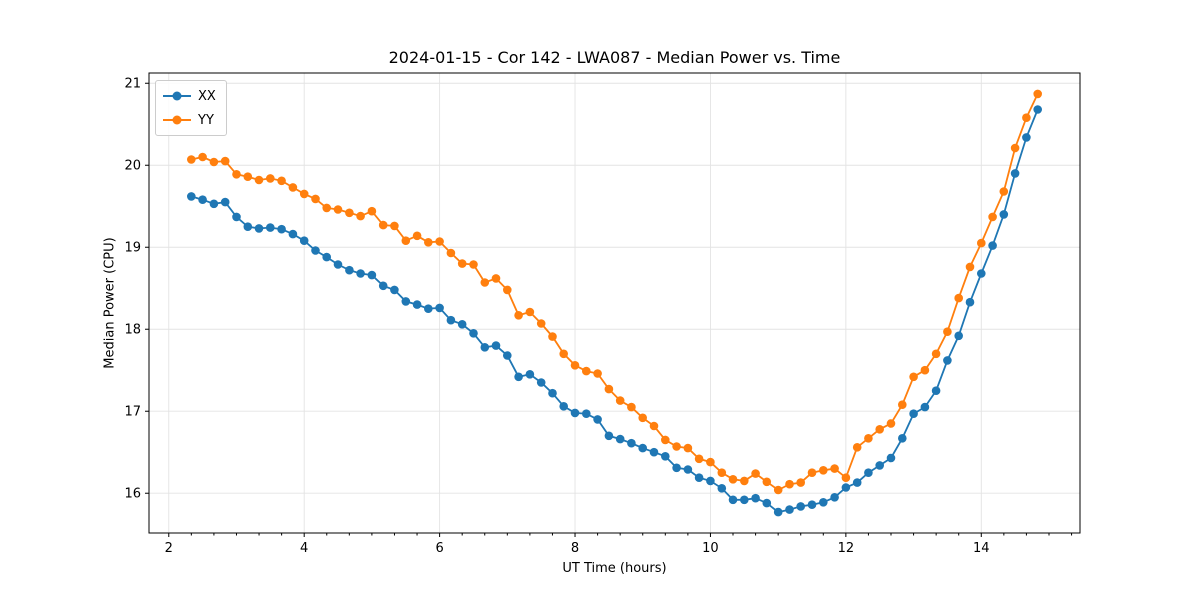 Image resolution: width=1200 pixels, height=600 pixels. I want to click on svg-text: 8, so click(575, 548).